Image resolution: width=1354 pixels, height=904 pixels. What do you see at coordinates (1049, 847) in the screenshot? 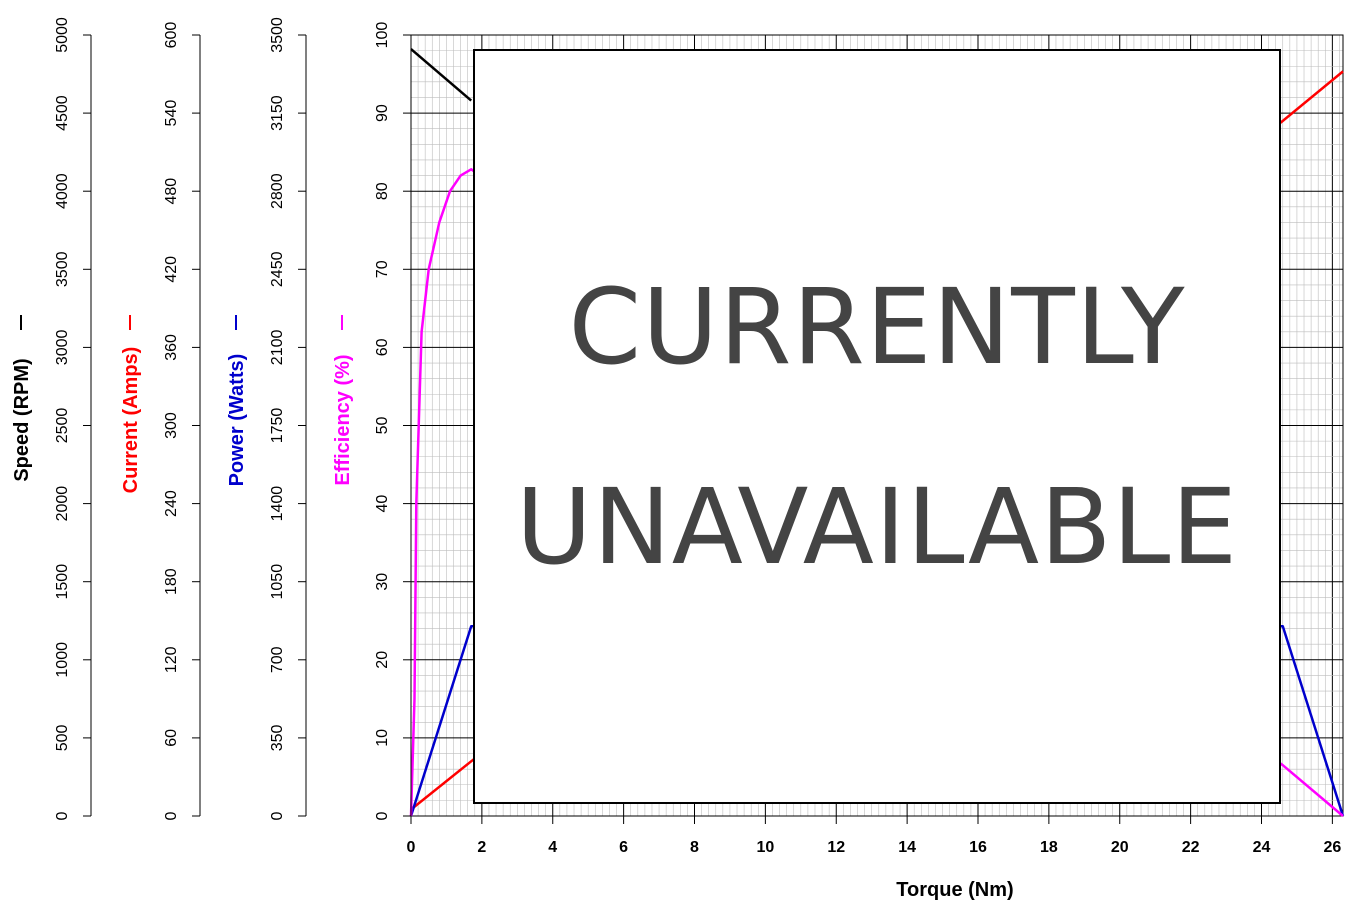
I see `x-tick-label: 18` at bounding box center [1049, 847].